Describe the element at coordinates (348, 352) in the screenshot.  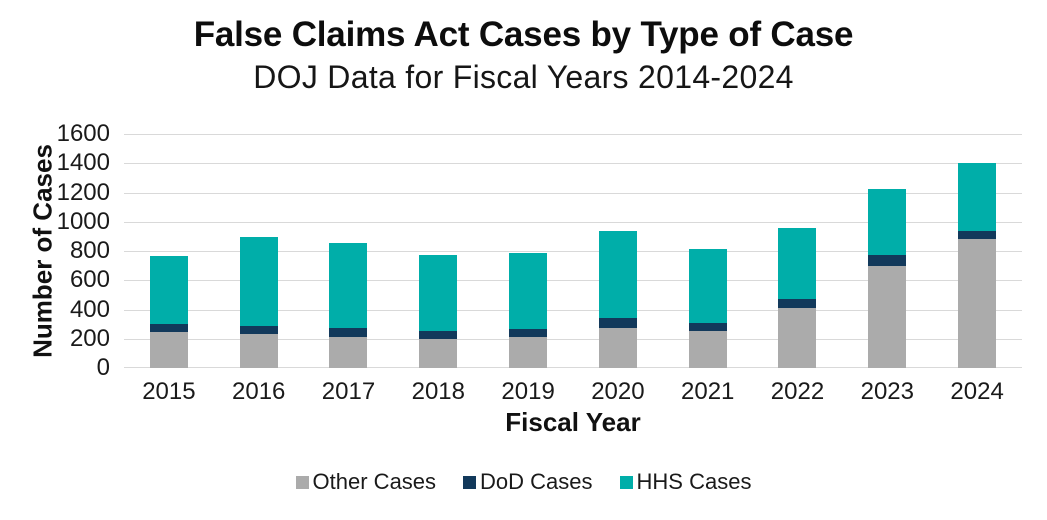
I see `bar-segment-other-cases-2017` at that location.